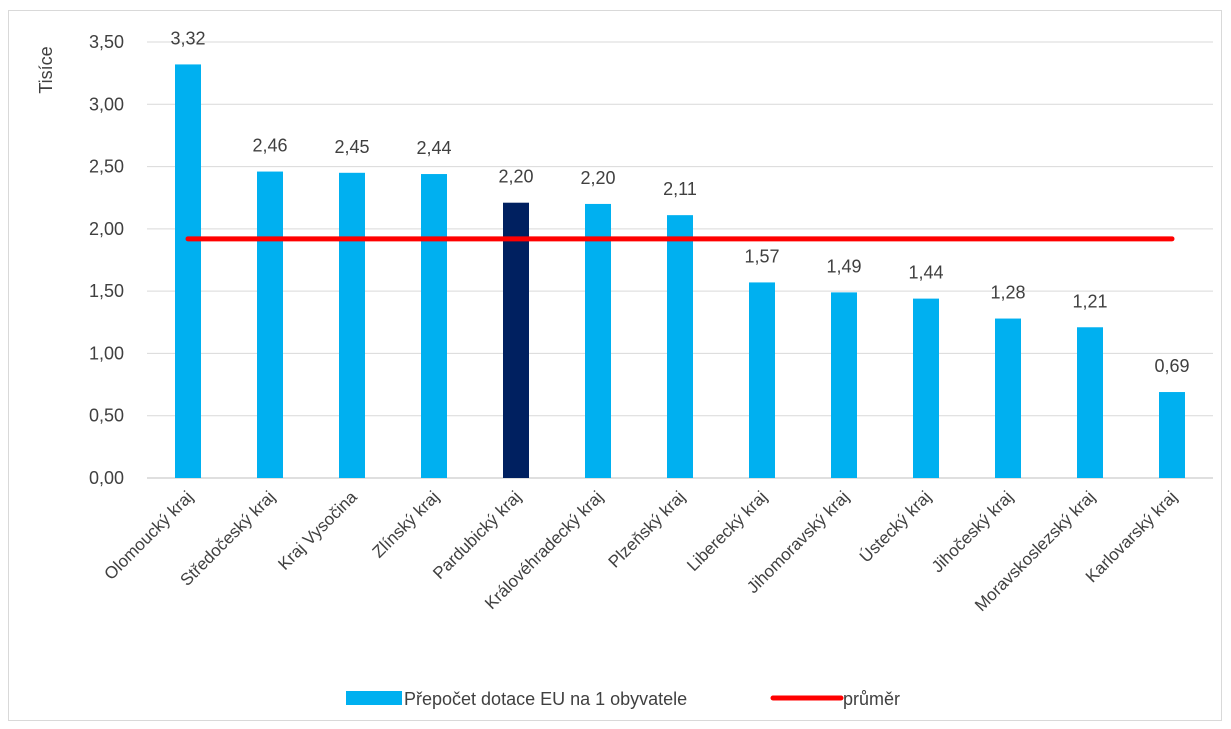  Describe the element at coordinates (106, 42) in the screenshot. I see `y-tick-label: 3,50` at that location.